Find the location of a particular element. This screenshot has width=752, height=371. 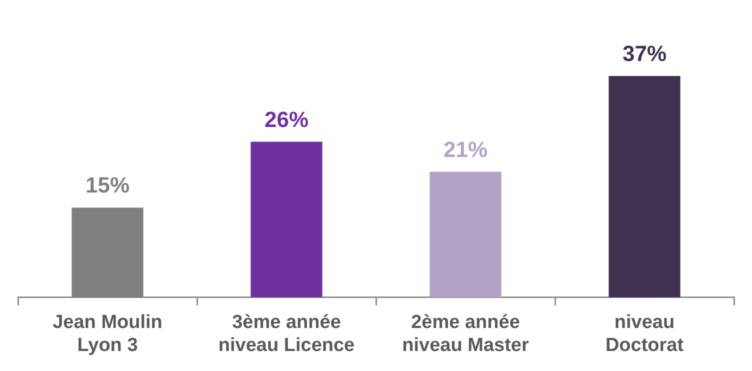

x-tick-label: 3ème année niveau Licence is located at coordinates (286, 334).